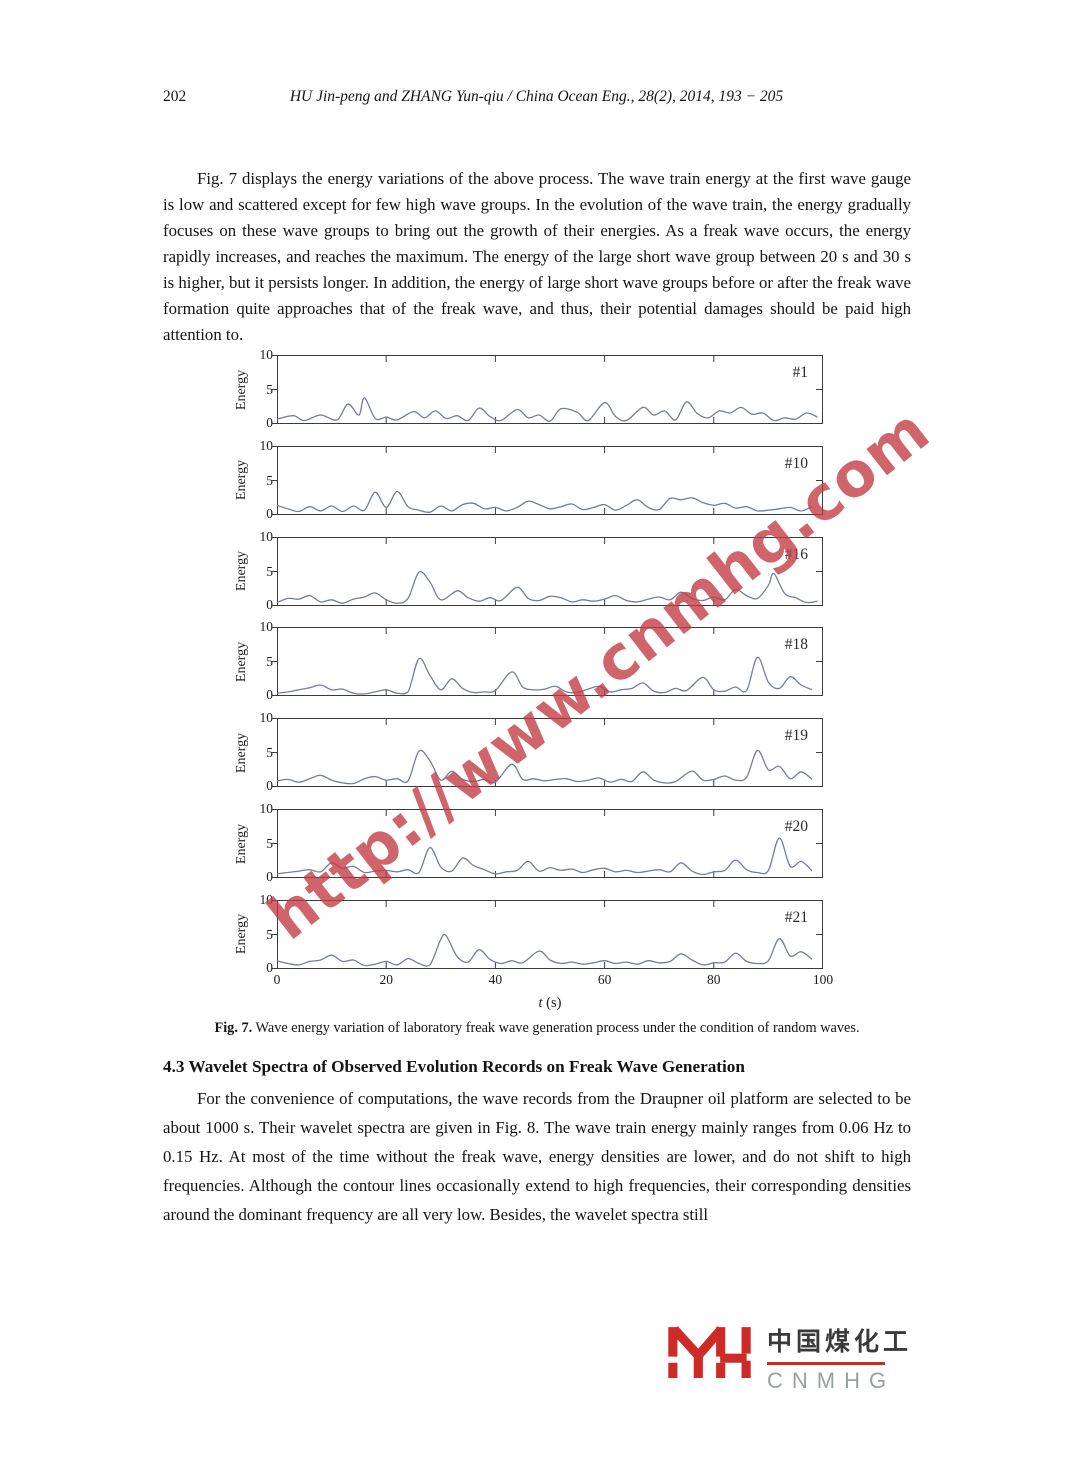 The width and height of the screenshot is (1072, 1468). Describe the element at coordinates (277, 979) in the screenshot. I see `x-tick-label: 0` at that location.